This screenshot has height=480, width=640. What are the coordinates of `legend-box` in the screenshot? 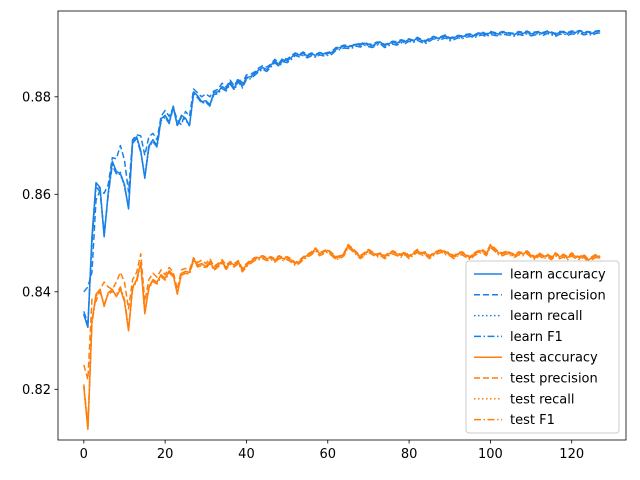 It's located at (542, 347).